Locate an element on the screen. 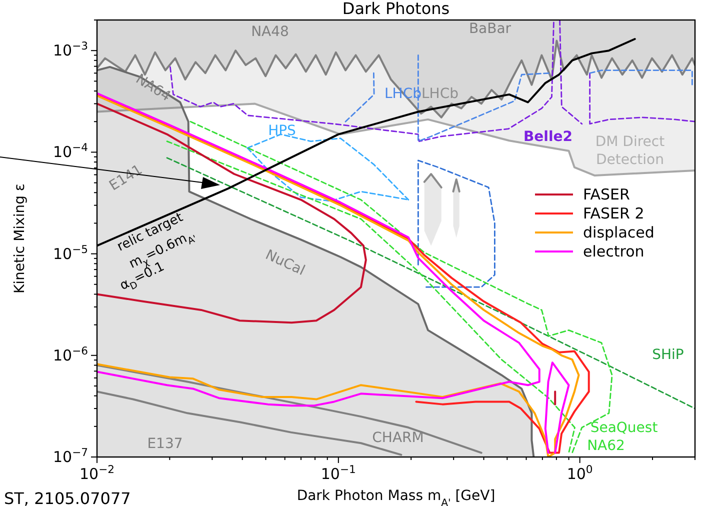 This screenshot has height=506, width=705. y-axis-title: Kinetic Mixing ε is located at coordinates (20, 238).